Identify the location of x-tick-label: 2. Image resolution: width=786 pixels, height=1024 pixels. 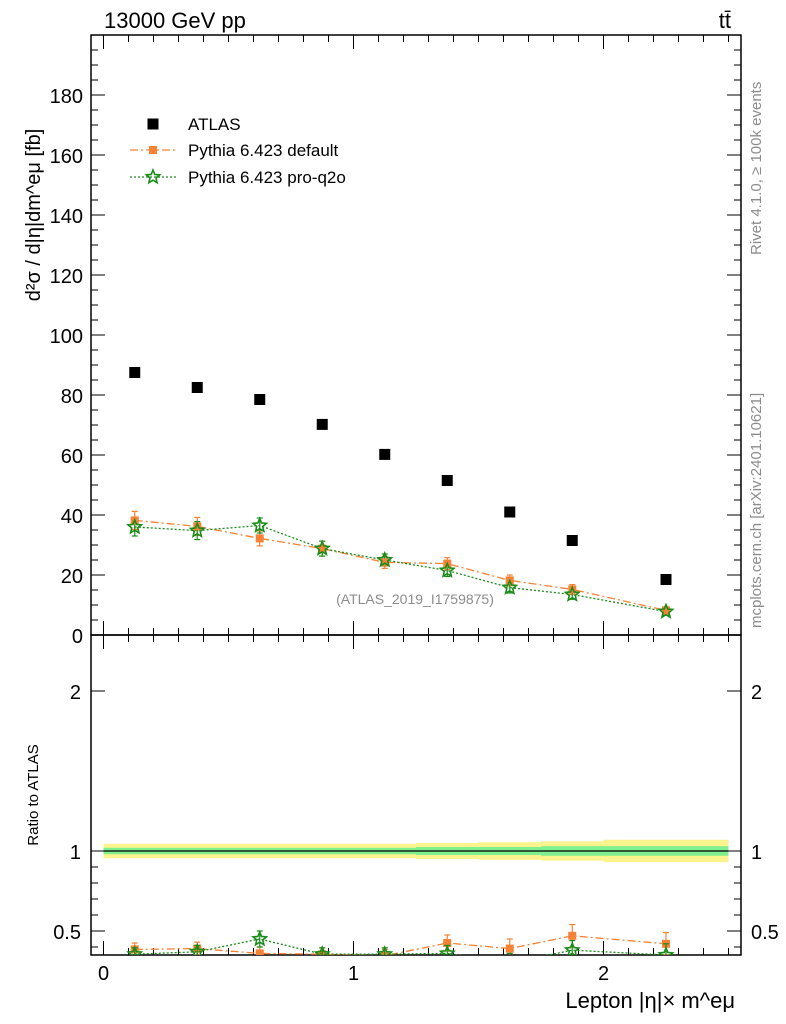
(603, 974).